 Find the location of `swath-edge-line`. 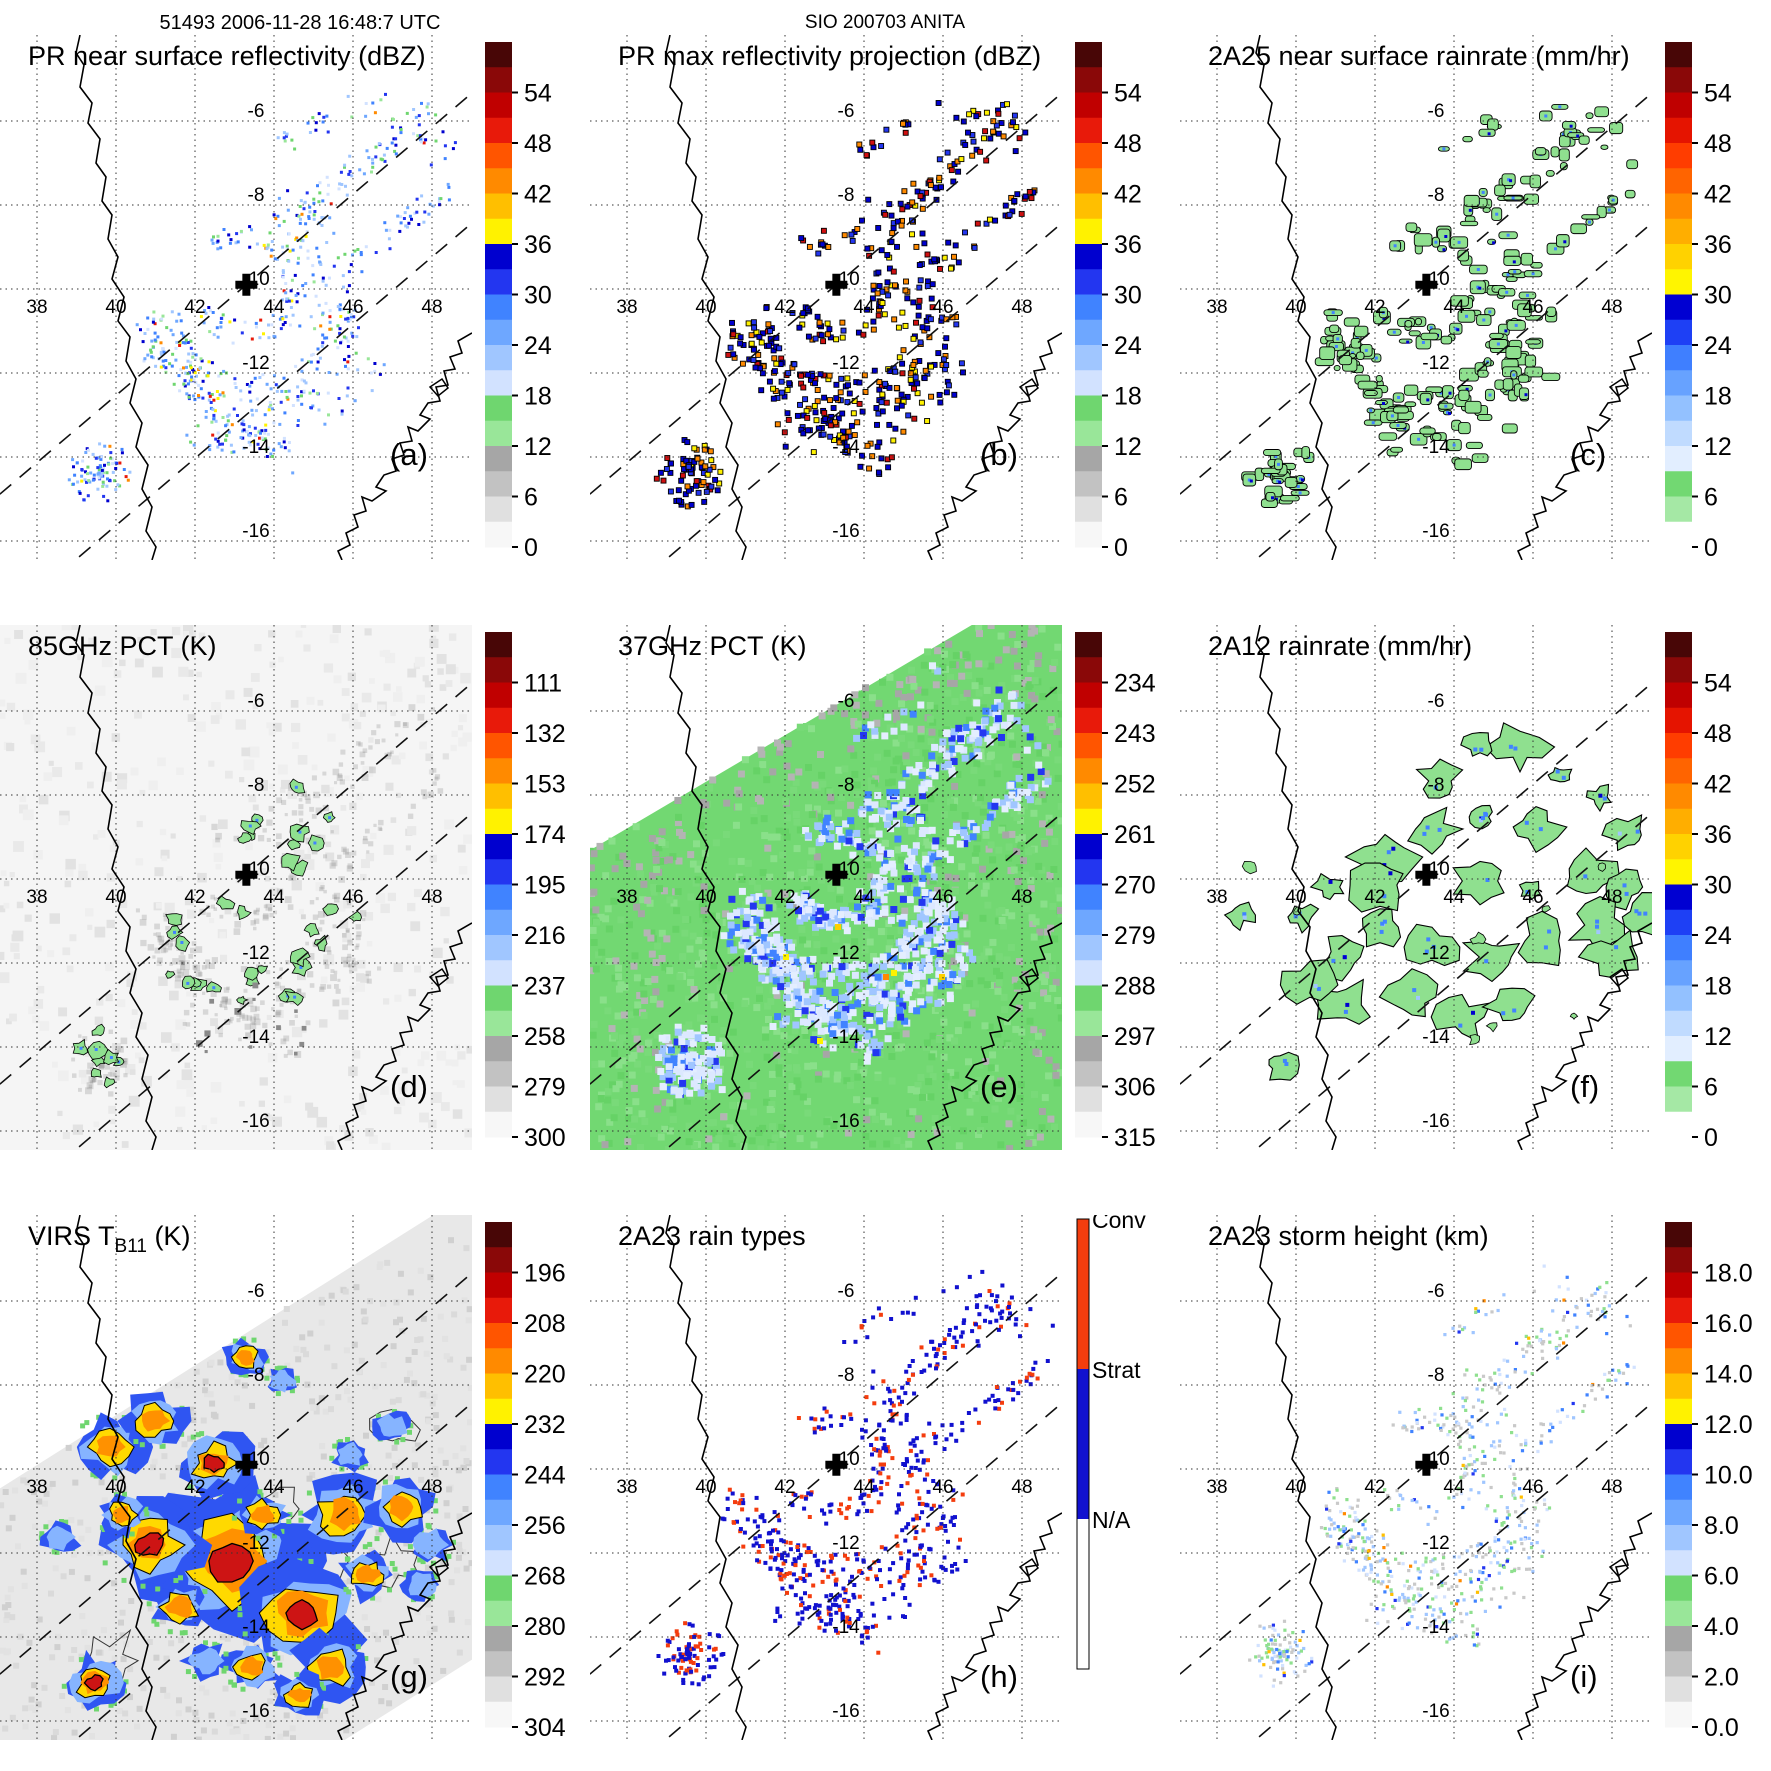

swath-edge-line is located at coordinates (863, 390).